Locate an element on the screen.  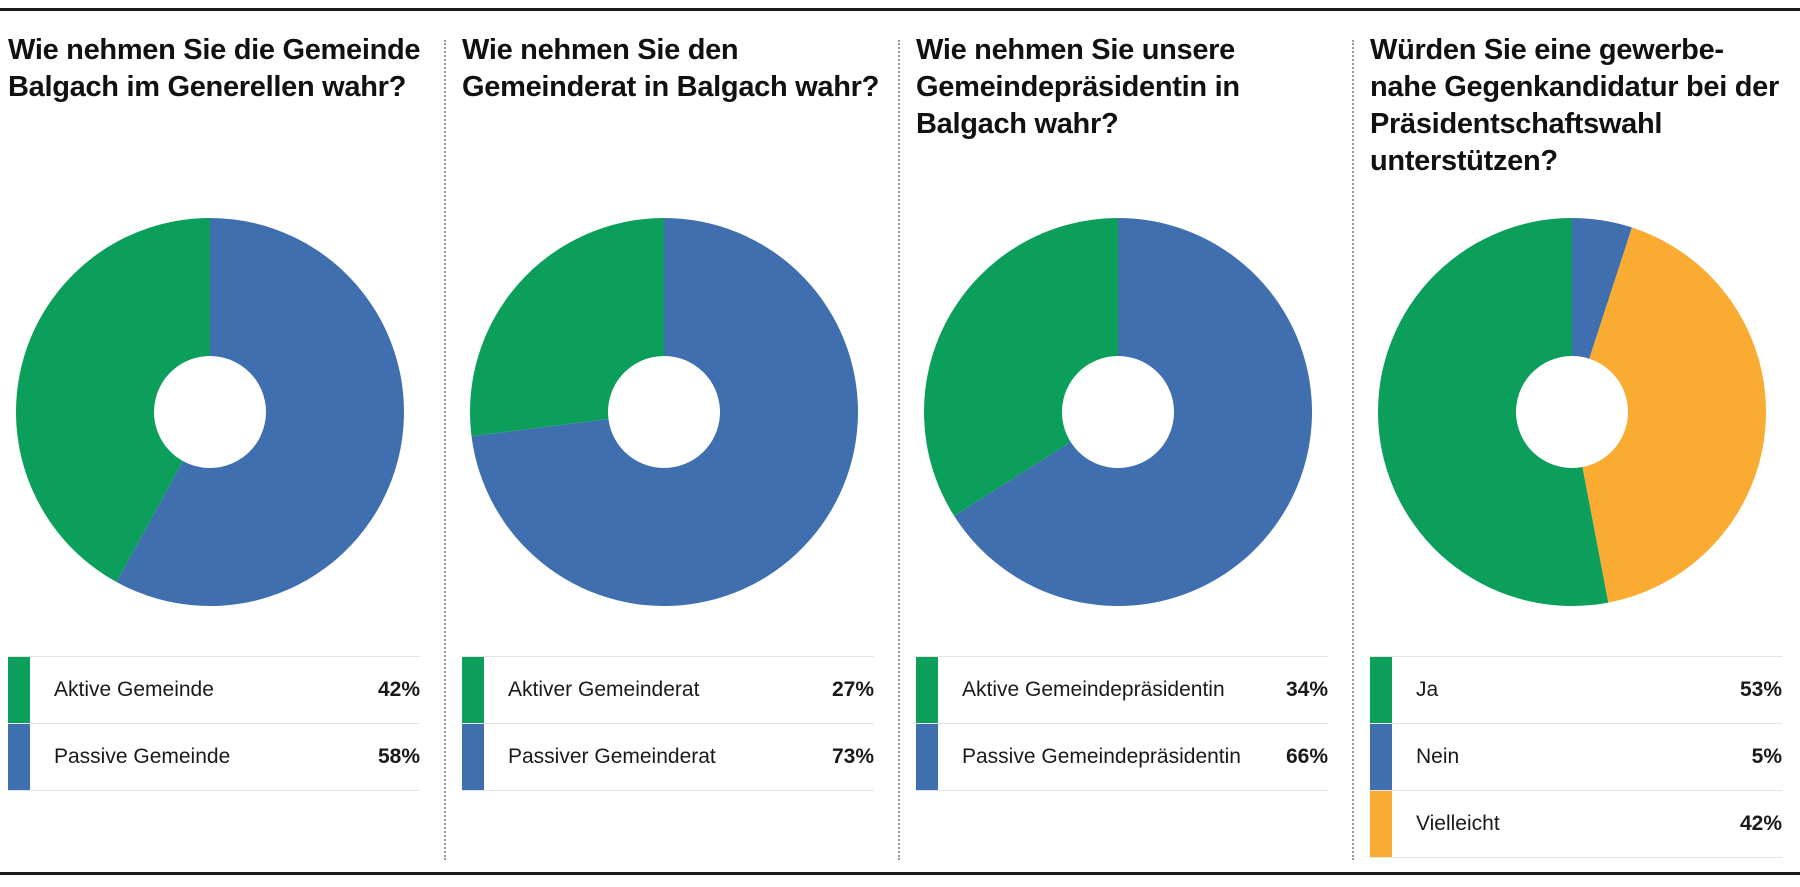
legend-item: Aktiver Gemeinderat 27% is located at coordinates (668, 689).